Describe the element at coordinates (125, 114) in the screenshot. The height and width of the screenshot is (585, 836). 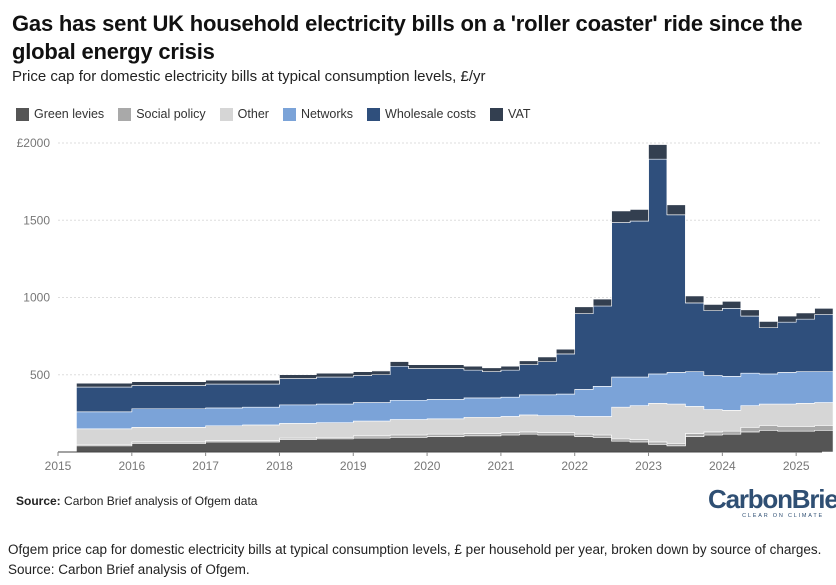
I see `legend-swatch-social-policy` at that location.